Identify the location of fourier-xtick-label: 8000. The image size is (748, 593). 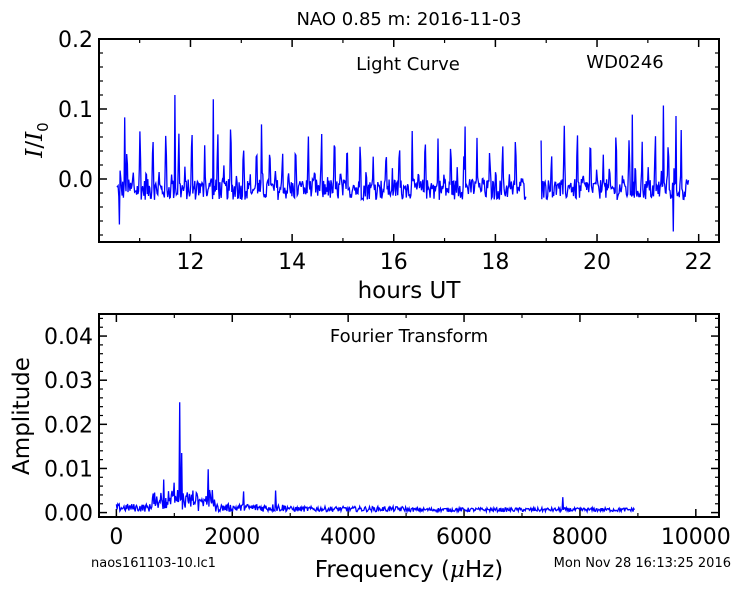
(580, 537).